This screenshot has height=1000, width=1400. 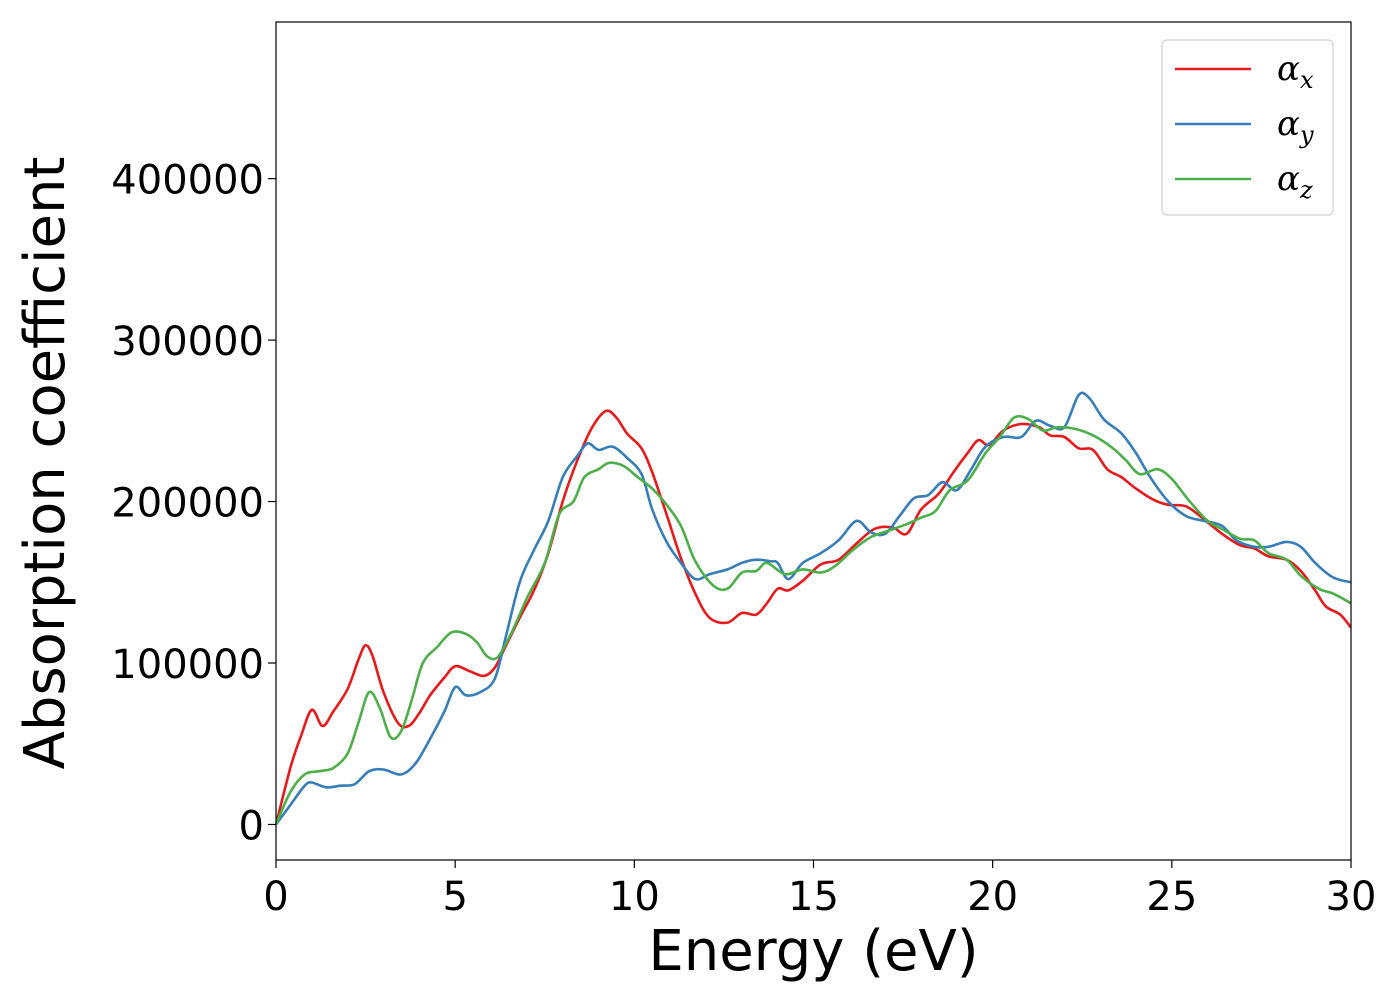 I want to click on legend-label-x: αx, so click(x=1295, y=71).